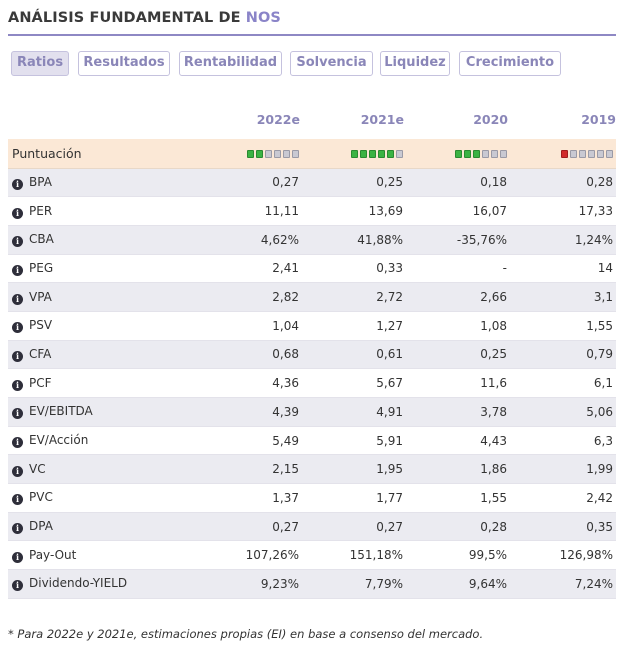 This screenshot has height=653, width=626. I want to click on column-header-2020: 2020, so click(490, 119).